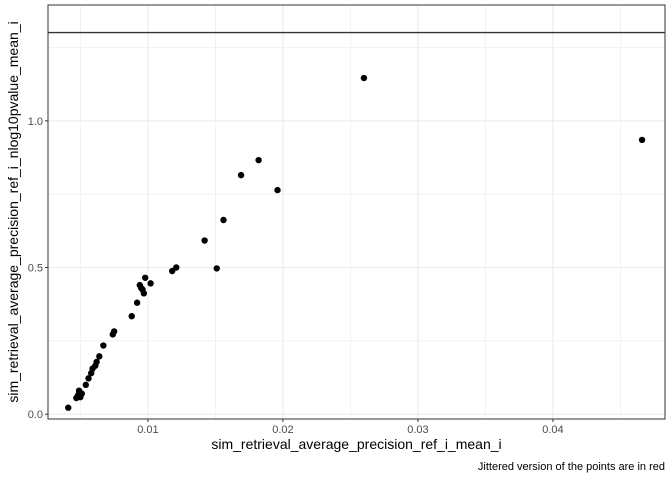 The height and width of the screenshot is (480, 672). Describe the element at coordinates (35, 415) in the screenshot. I see `y-tick-label: 0.0` at that location.